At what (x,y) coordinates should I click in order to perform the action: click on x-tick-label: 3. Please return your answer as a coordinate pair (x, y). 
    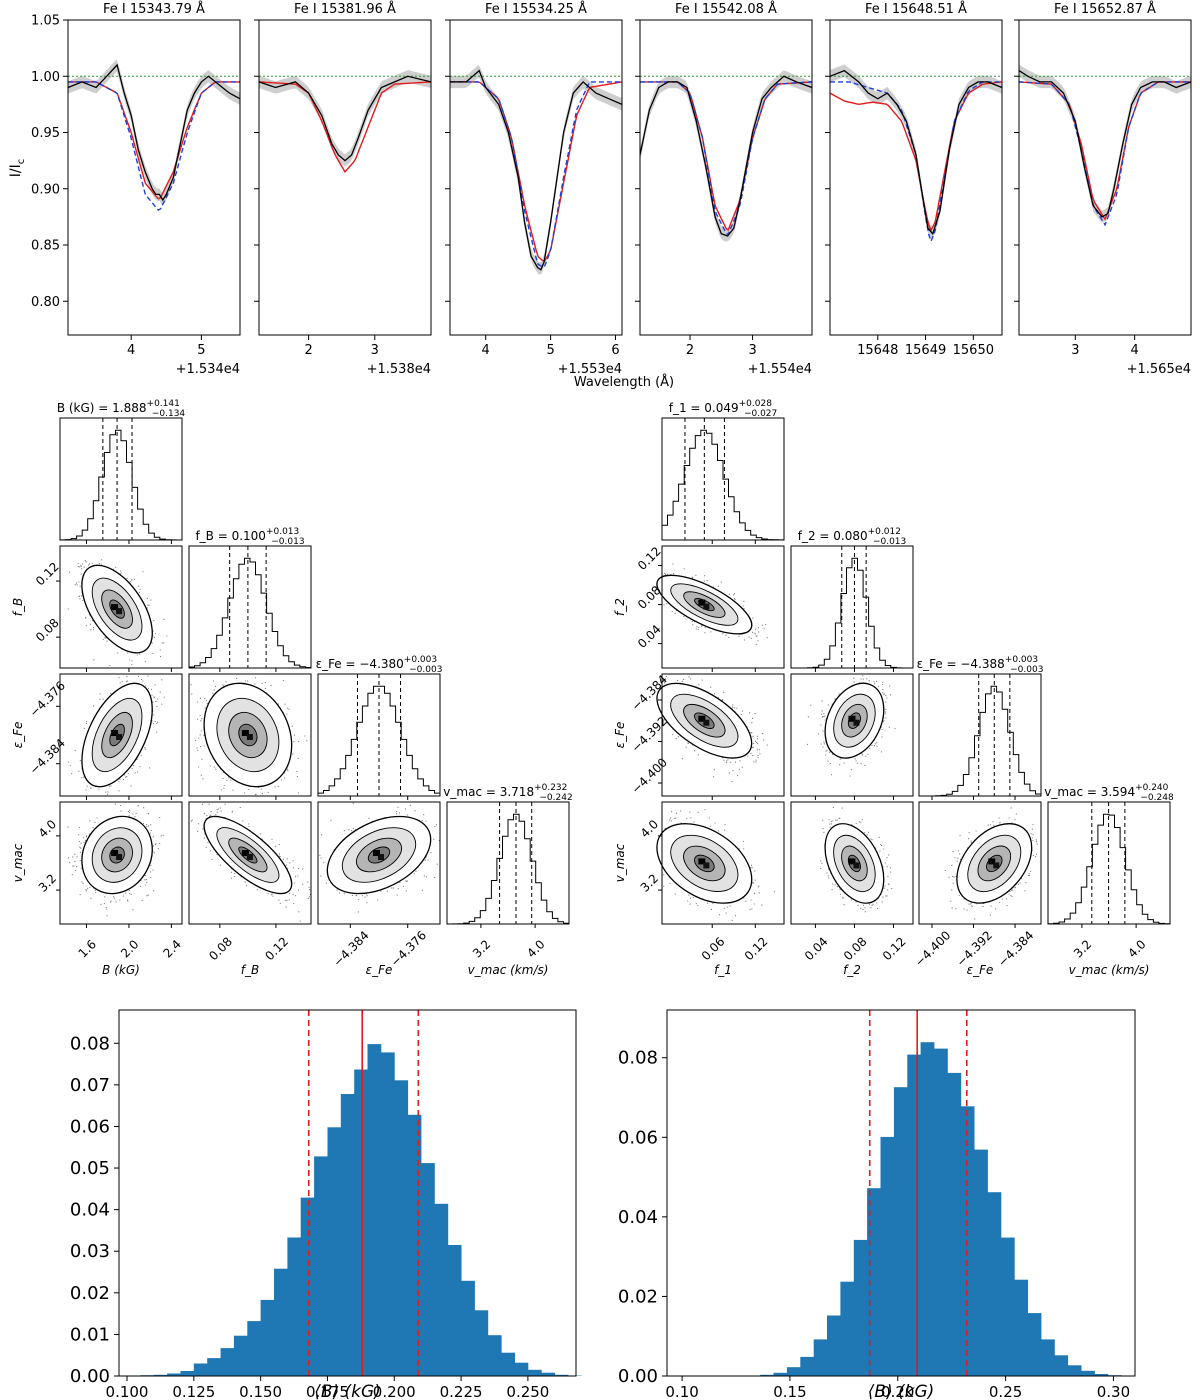
    Looking at the image, I should click on (752, 350).